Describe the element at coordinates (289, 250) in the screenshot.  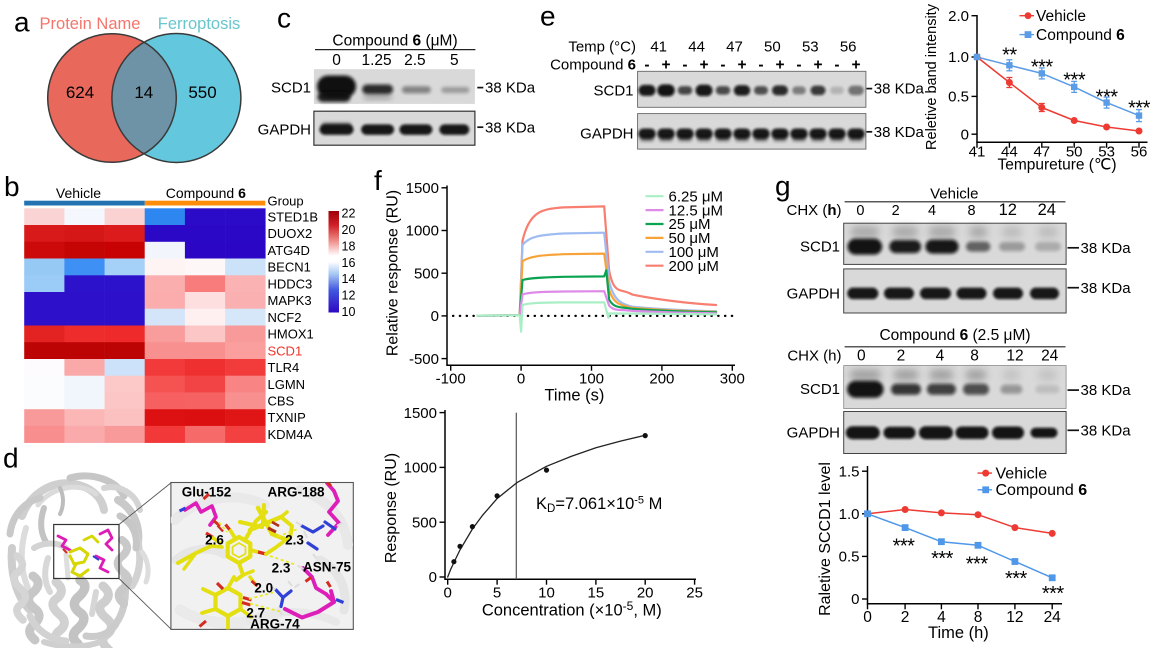
I see `svg-text: ATG4D` at that location.